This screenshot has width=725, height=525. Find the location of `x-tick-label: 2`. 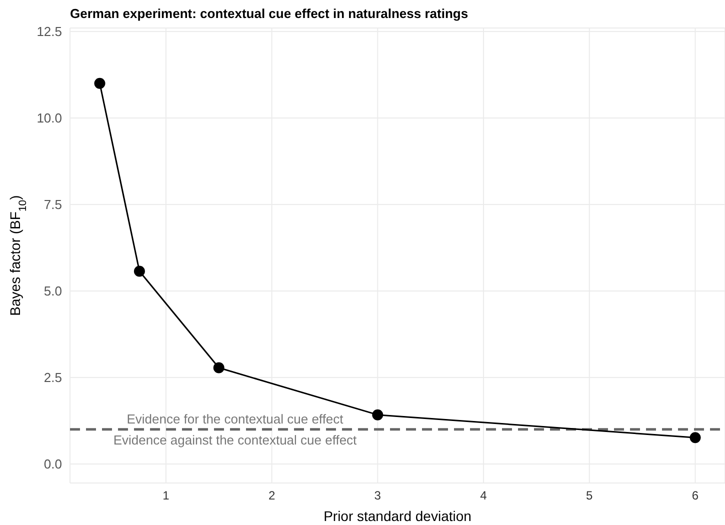

x-tick-label: 2 is located at coordinates (272, 495).